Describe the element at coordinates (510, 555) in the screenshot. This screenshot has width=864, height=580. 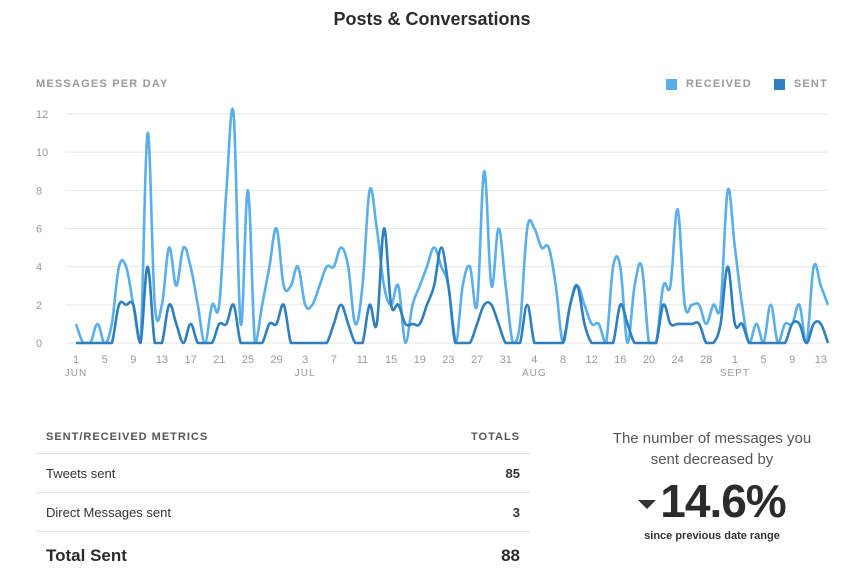
I see `total-value: 88` at that location.